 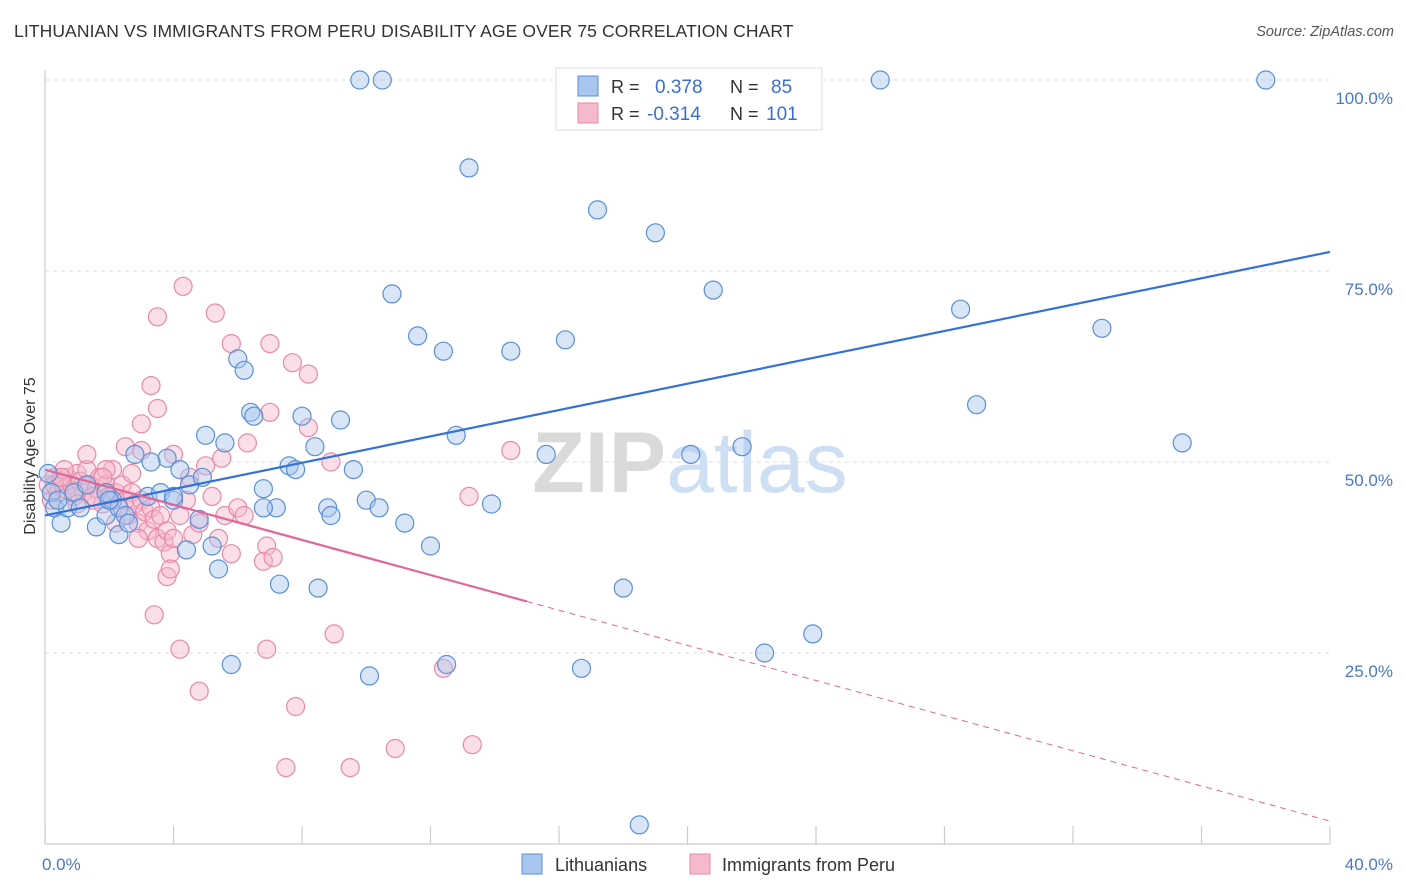 I want to click on y-axis-title: Disability Age Over 75, so click(x=30, y=456).